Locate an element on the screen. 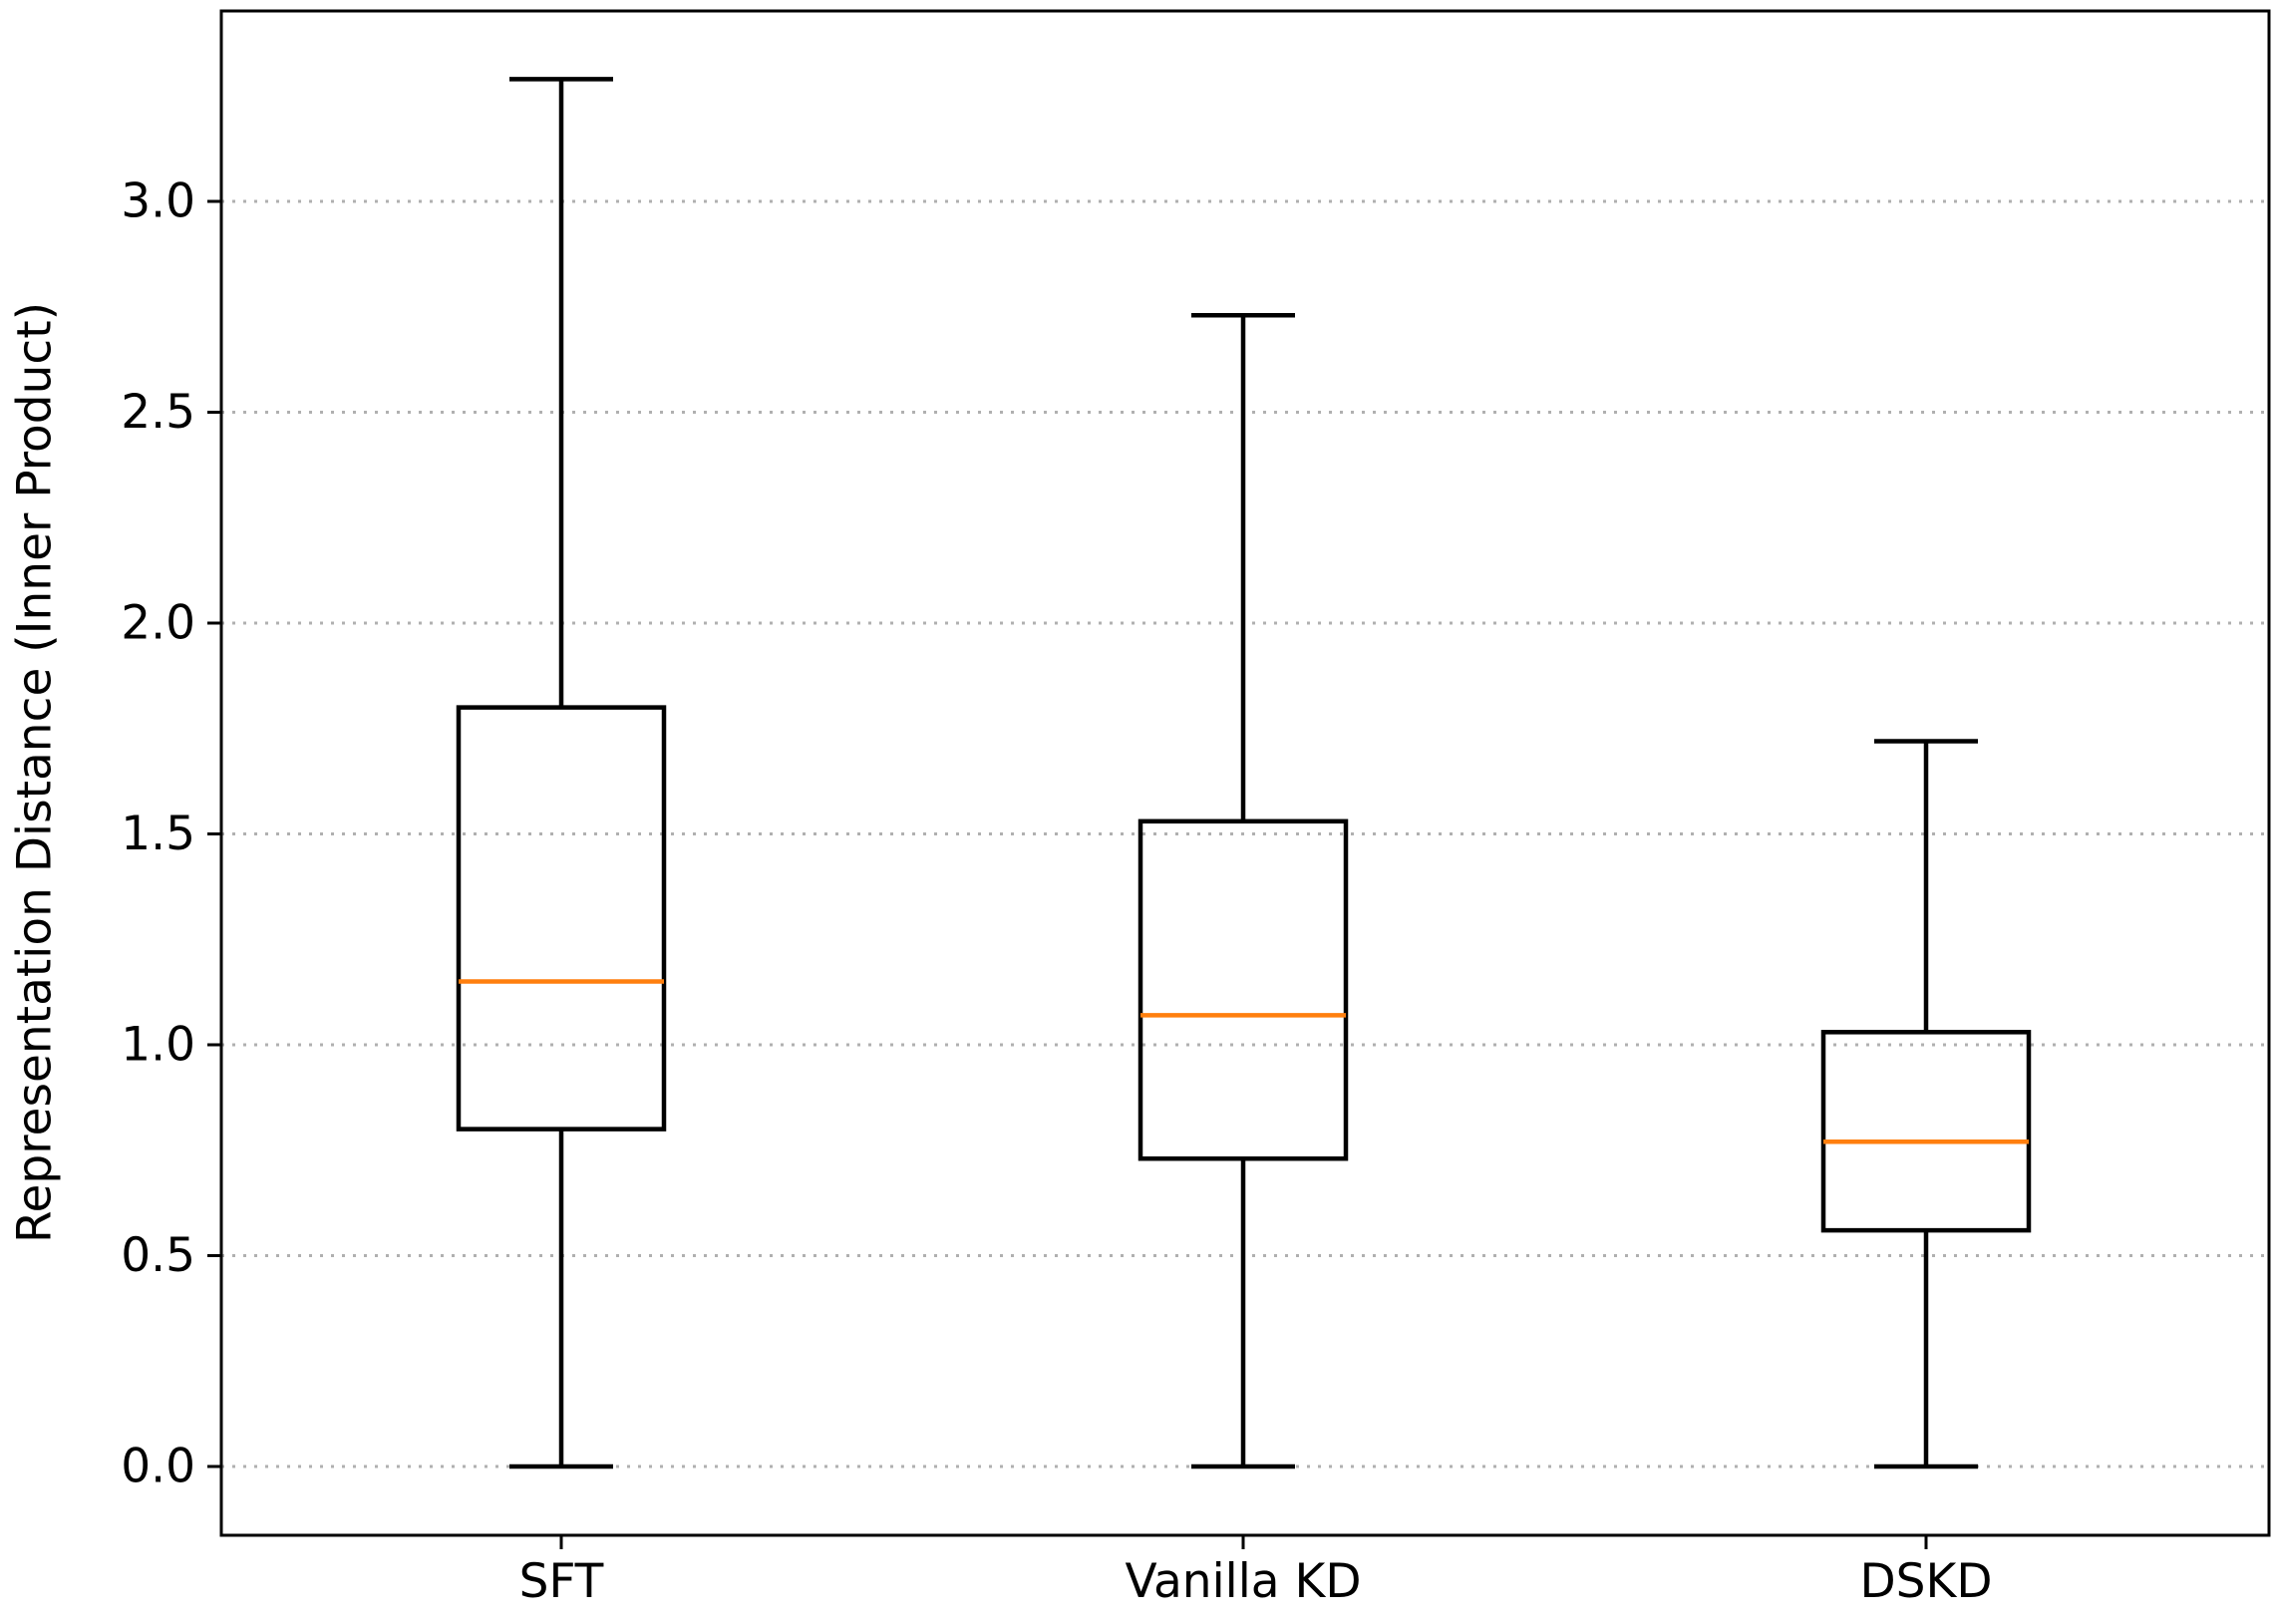  x-axis: SFT Vanilla KD DSKD is located at coordinates (1256, 1572).